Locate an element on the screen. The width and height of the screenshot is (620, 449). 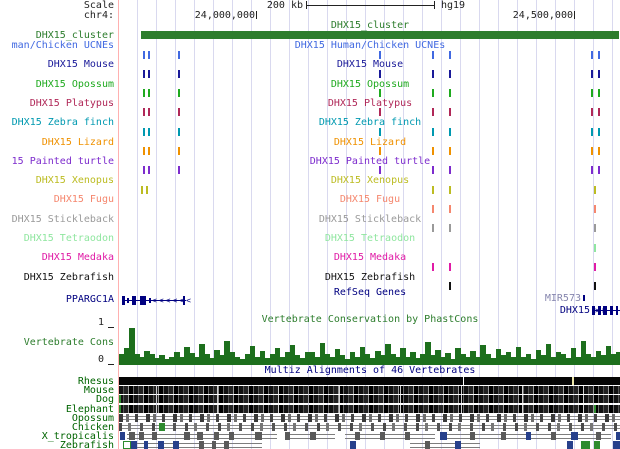
cluster-track-bar is located at coordinates (380, 35).